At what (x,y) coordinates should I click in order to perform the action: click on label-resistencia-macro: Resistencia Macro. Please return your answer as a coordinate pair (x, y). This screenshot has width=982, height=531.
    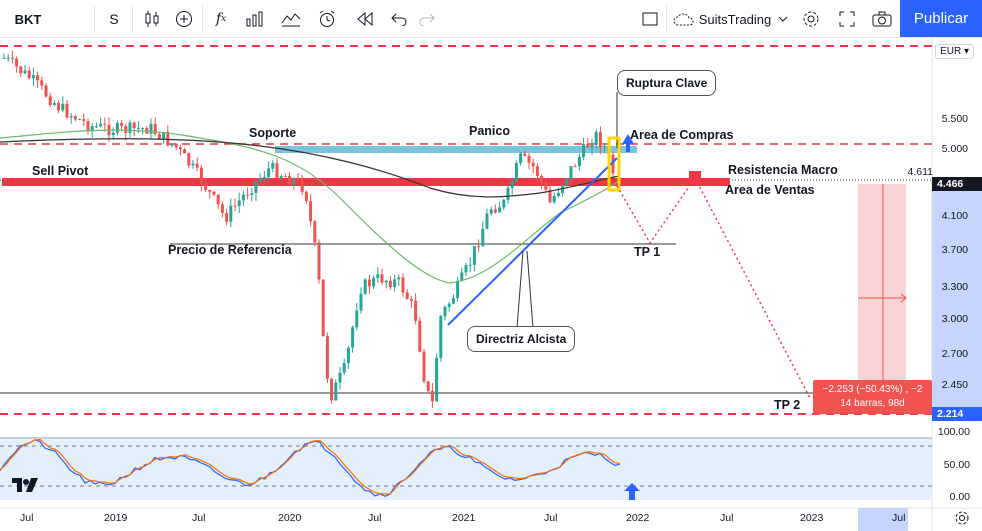
    Looking at the image, I should click on (783, 170).